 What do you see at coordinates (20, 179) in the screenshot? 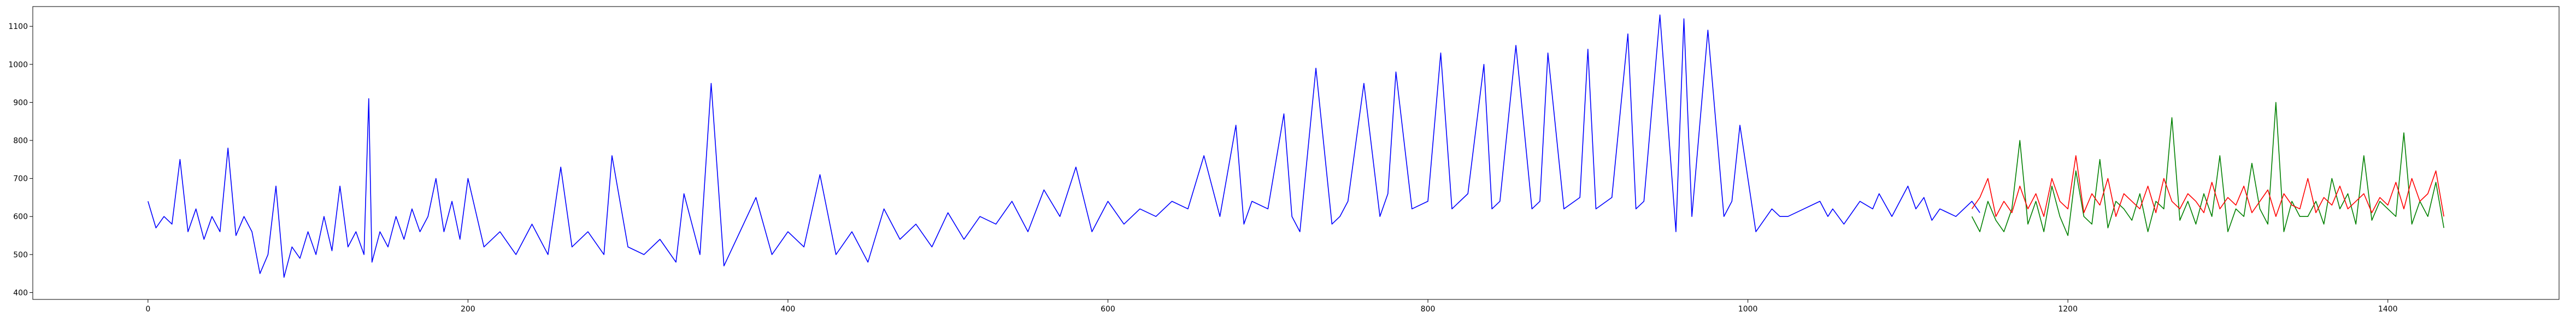
I see `y-tick-label: 700` at bounding box center [20, 179].